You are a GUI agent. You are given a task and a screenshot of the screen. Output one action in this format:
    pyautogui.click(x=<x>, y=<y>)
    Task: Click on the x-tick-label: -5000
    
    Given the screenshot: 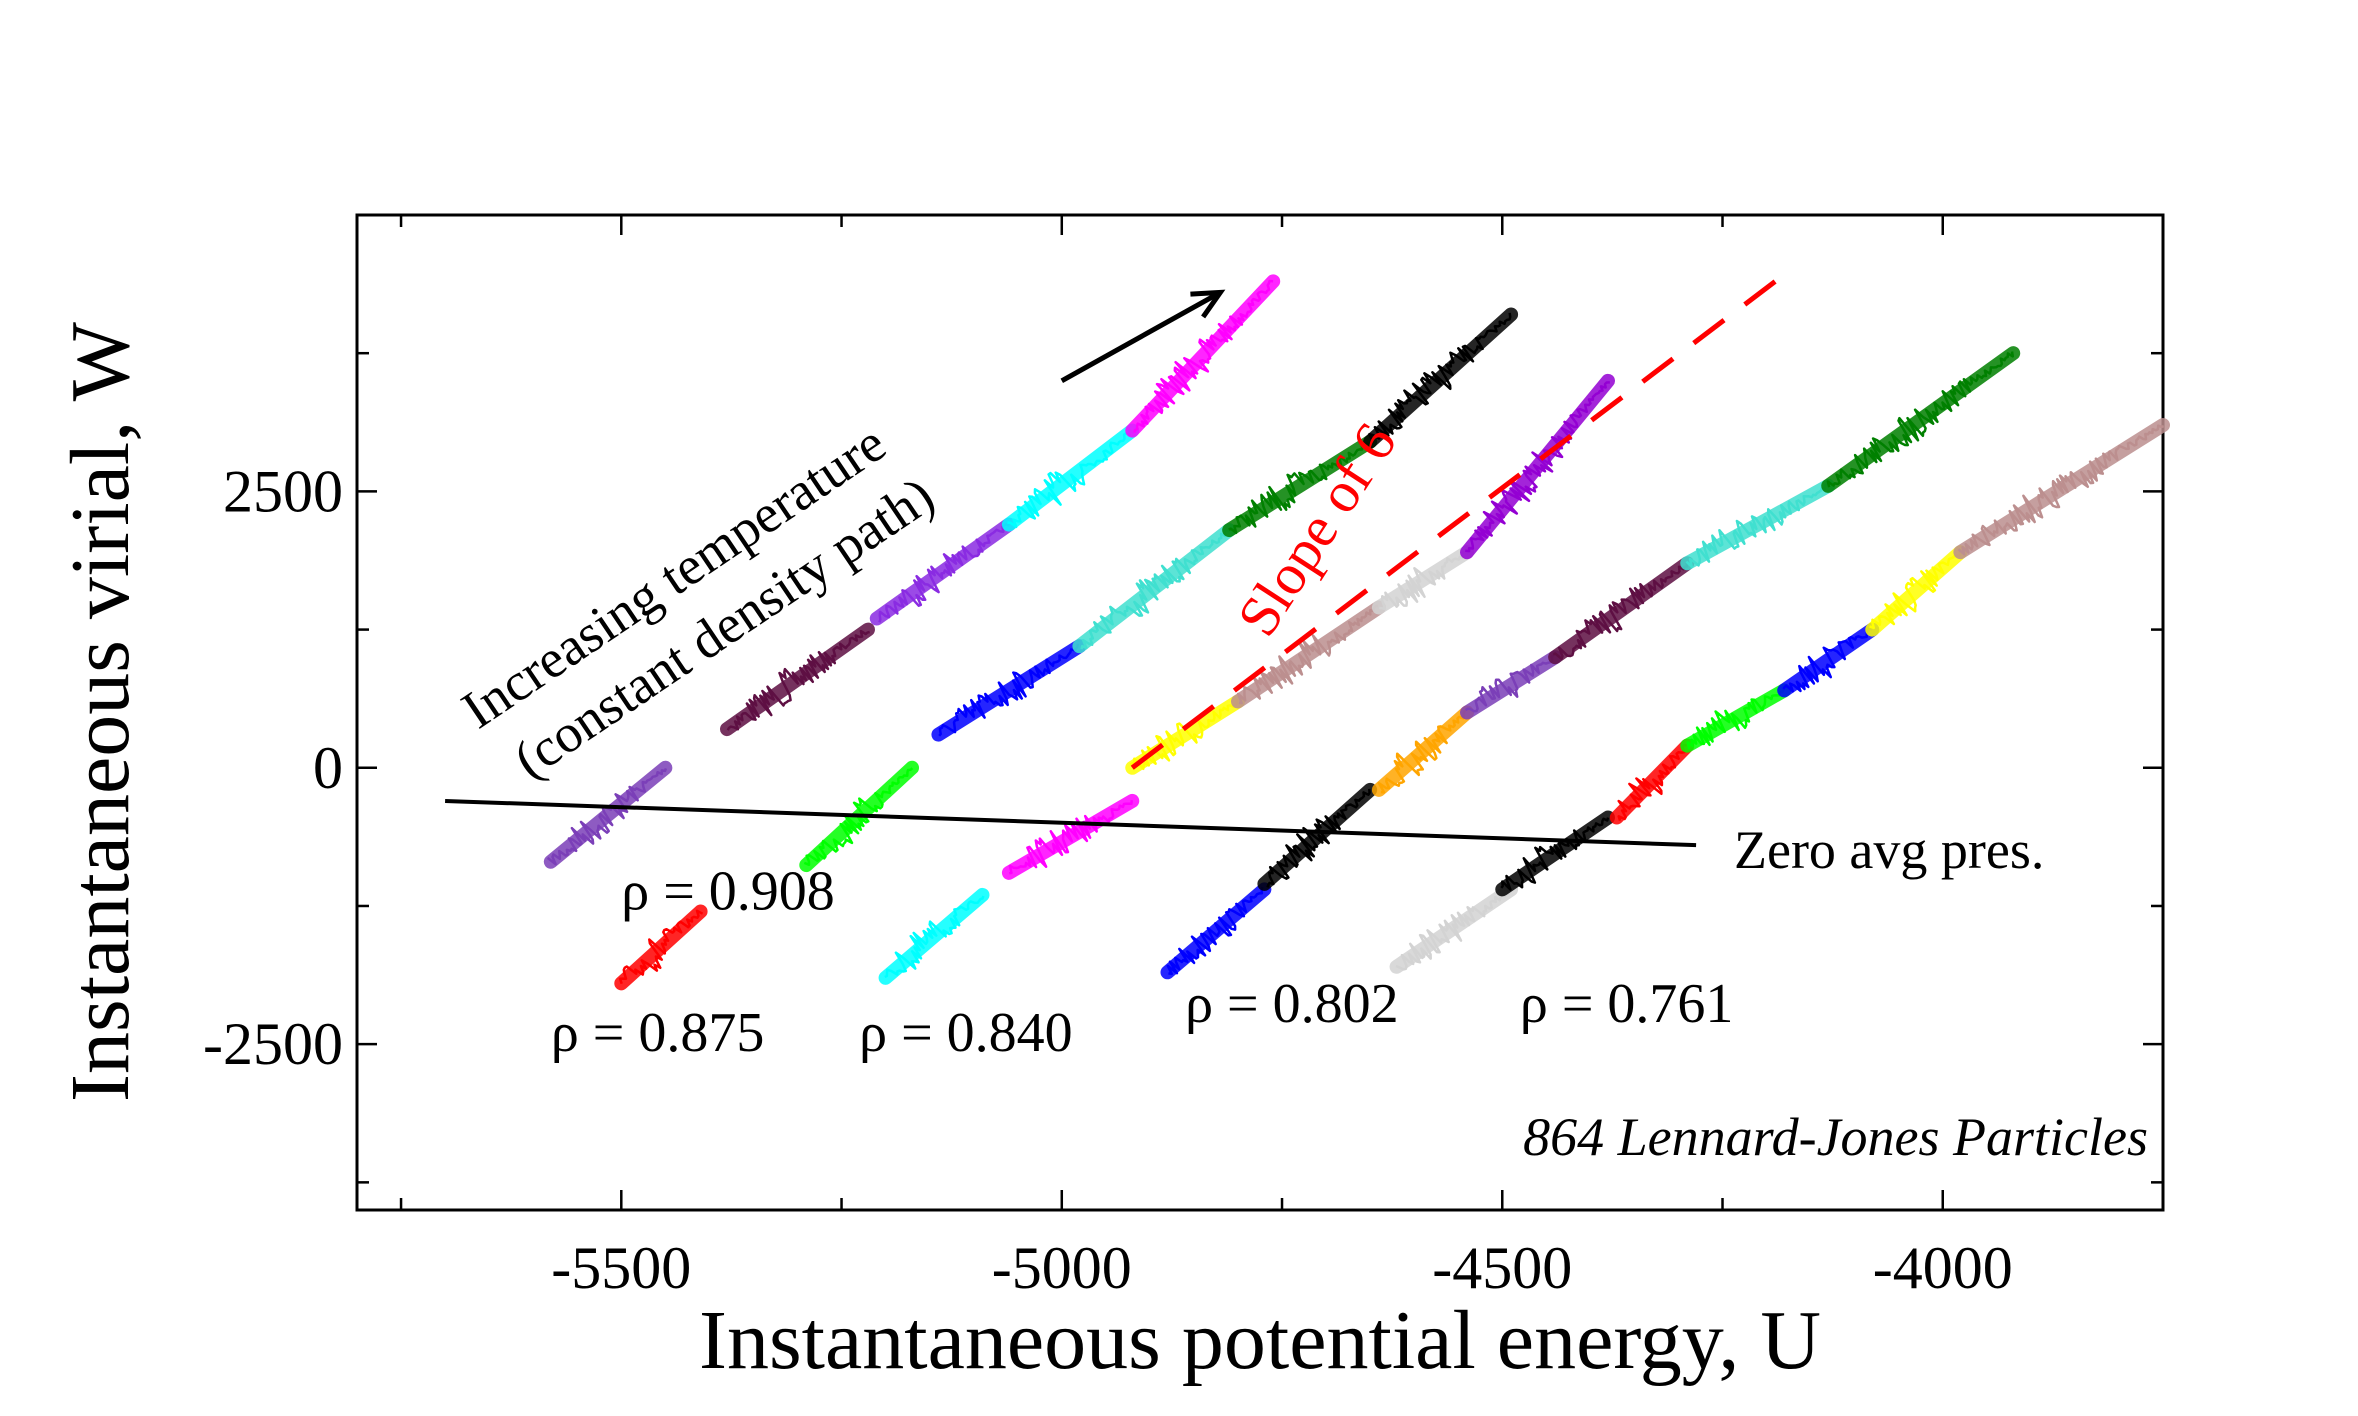 What is the action you would take?
    pyautogui.click(x=1062, y=1268)
    